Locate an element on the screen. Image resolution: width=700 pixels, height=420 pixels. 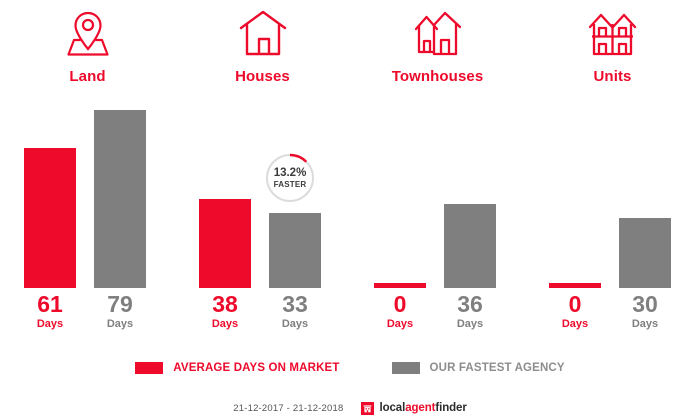
value-average-days-land: 61 Days is located at coordinates (50, 311).